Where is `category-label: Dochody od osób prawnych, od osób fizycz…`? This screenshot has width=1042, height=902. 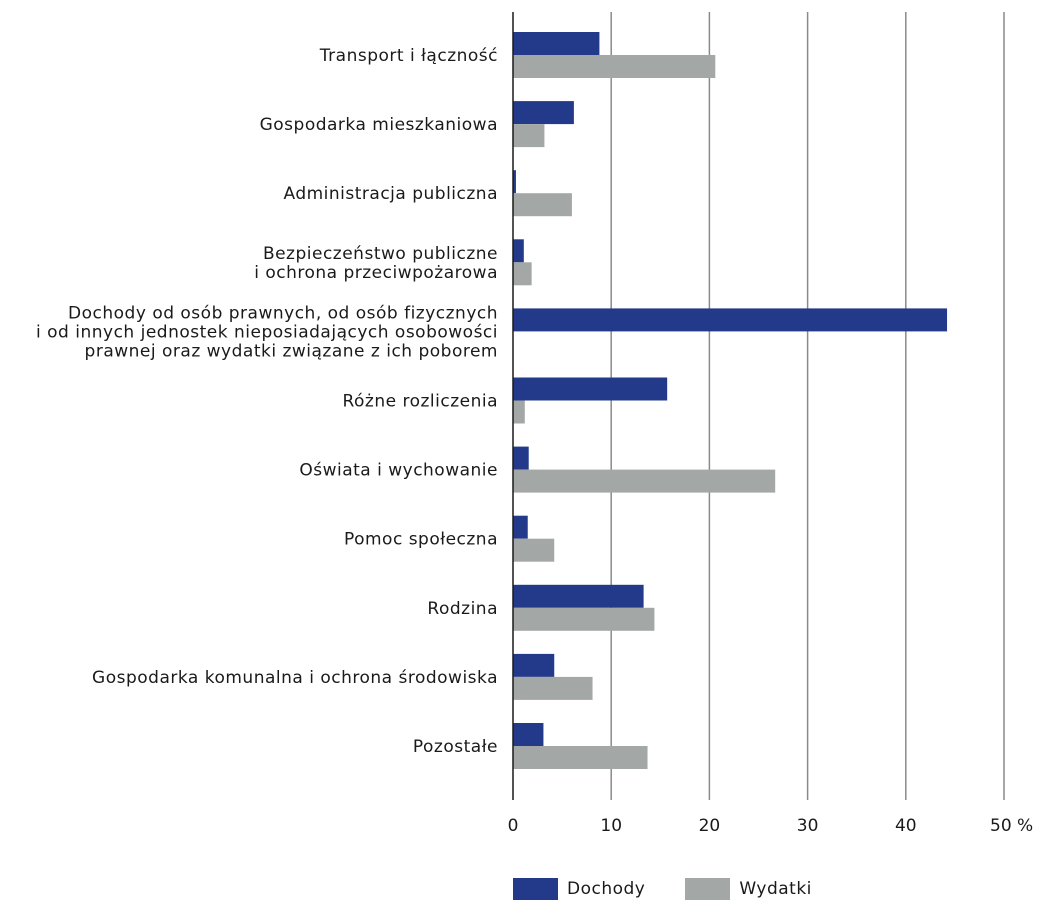 category-label: Dochody od osób prawnych, od osób fizycz… is located at coordinates (283, 313).